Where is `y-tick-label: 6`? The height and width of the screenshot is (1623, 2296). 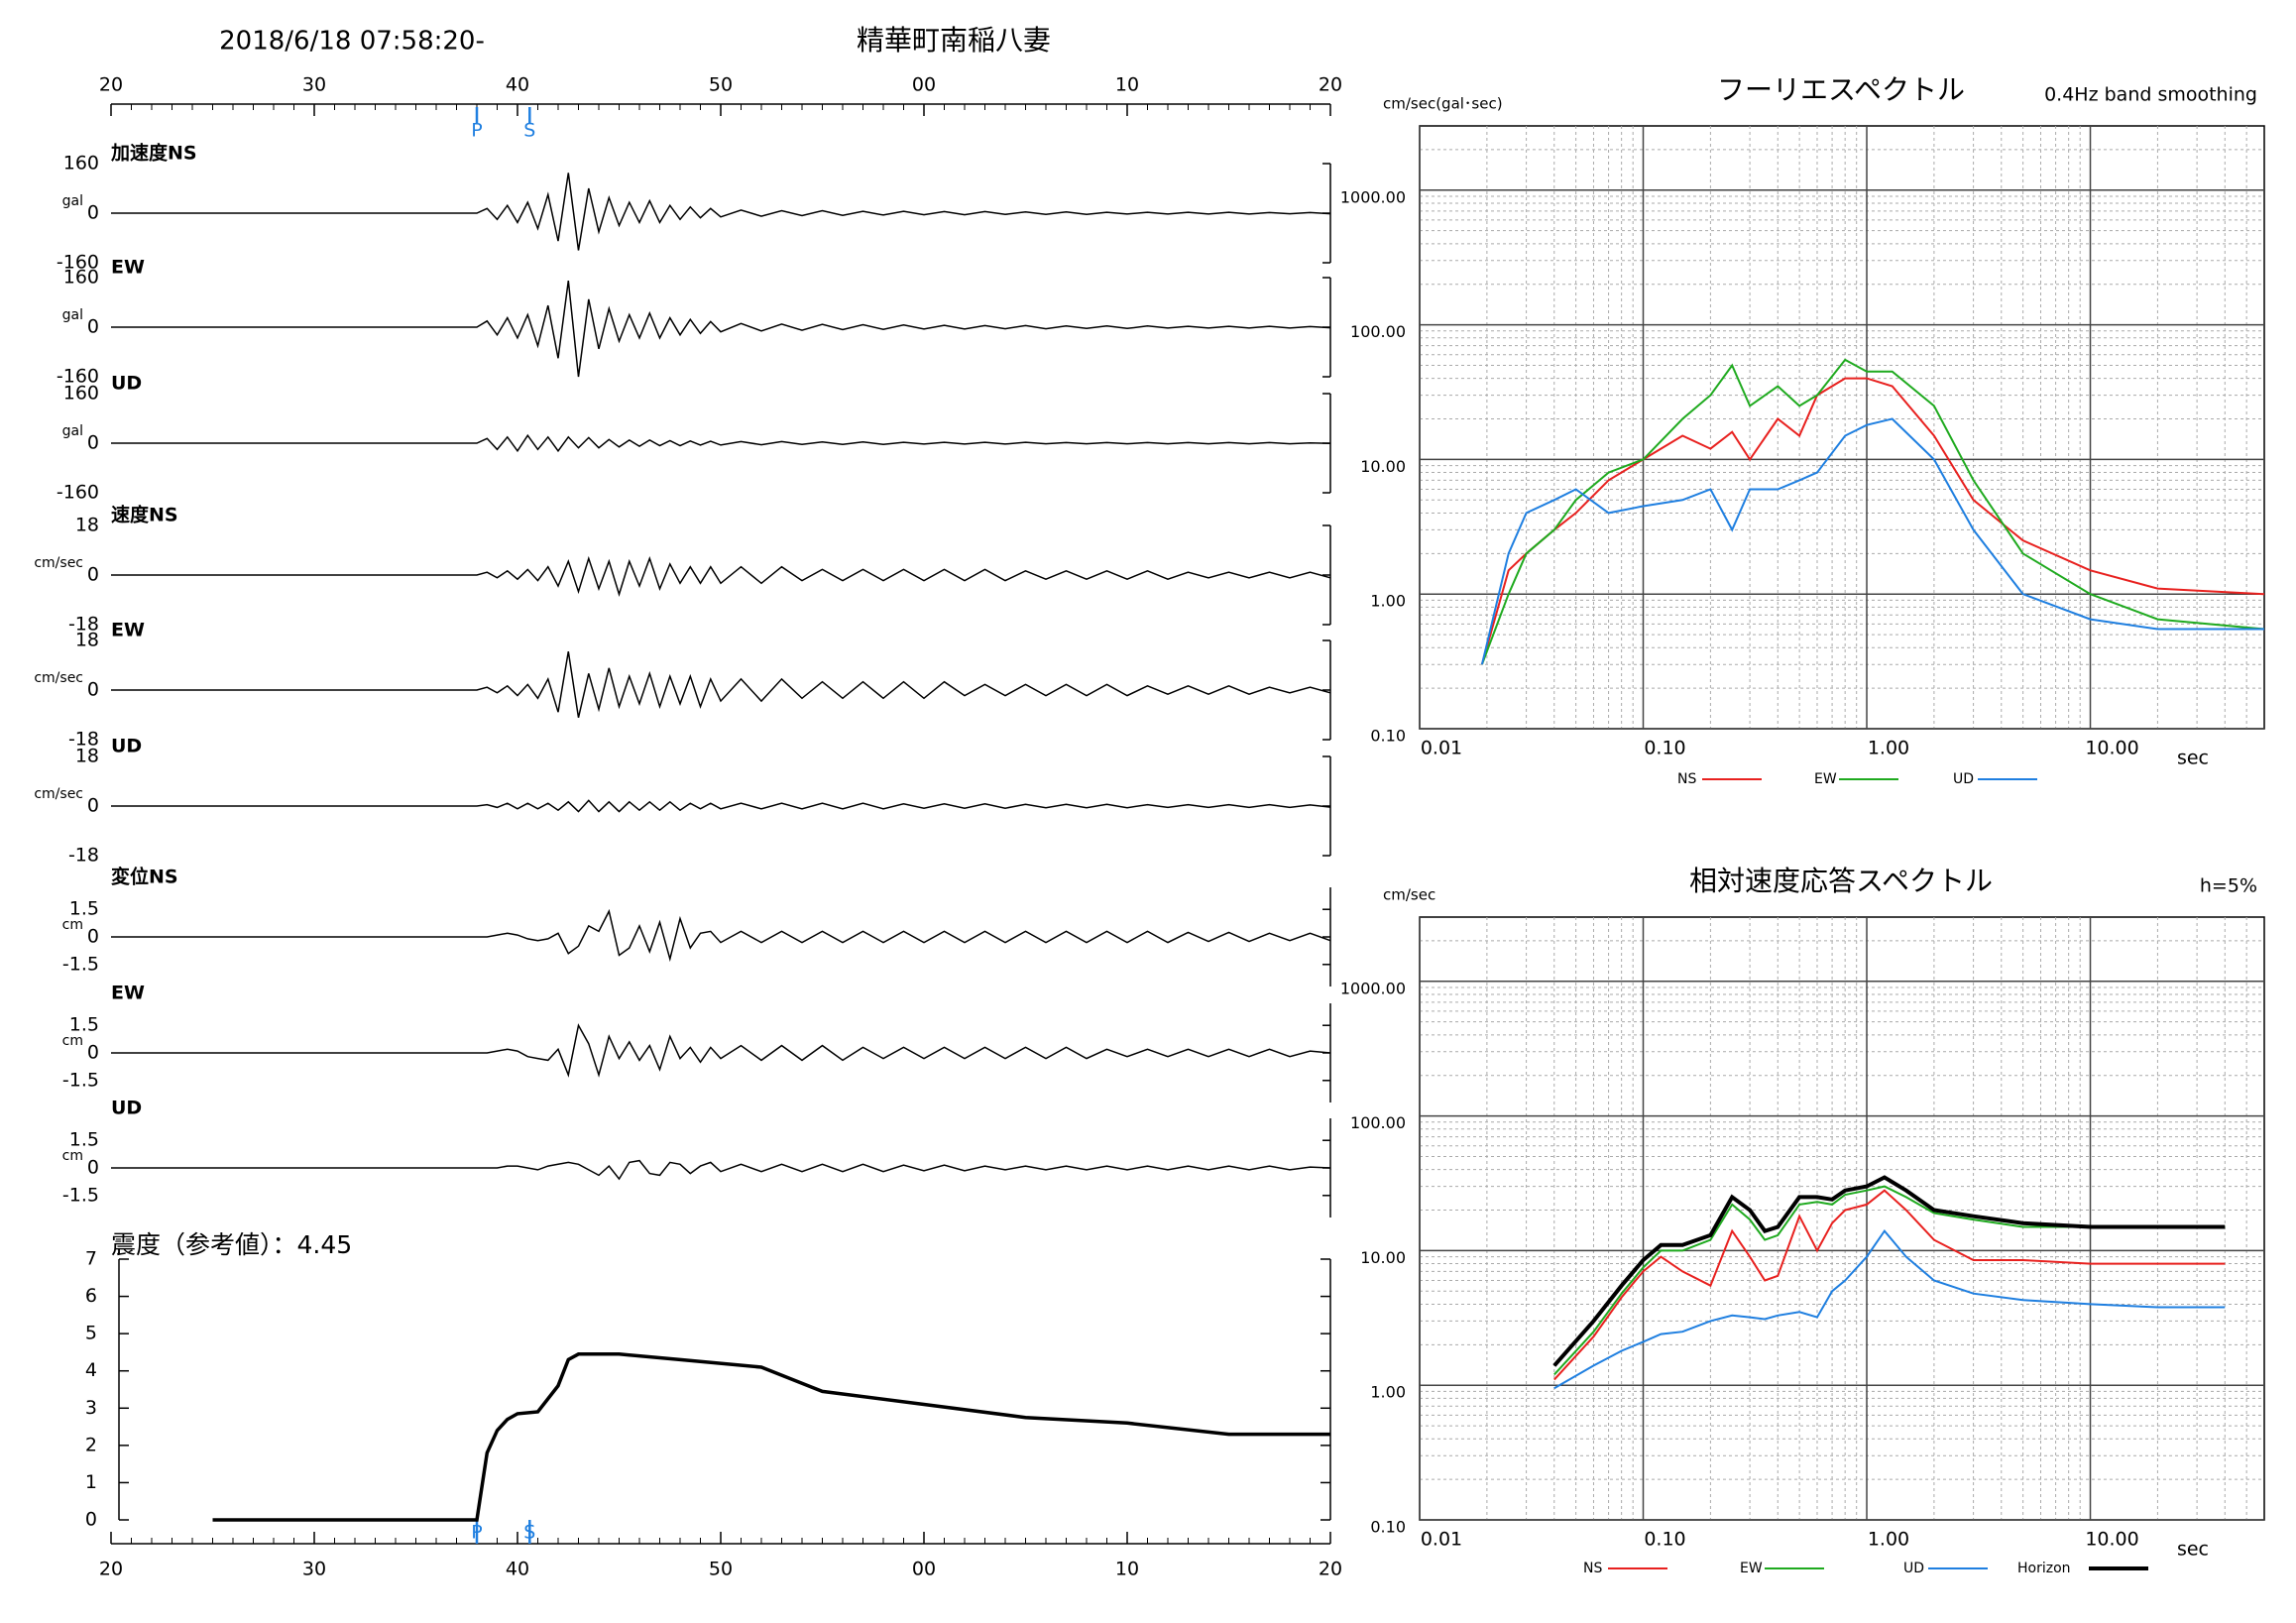 y-tick-label: 6 is located at coordinates (91, 1296).